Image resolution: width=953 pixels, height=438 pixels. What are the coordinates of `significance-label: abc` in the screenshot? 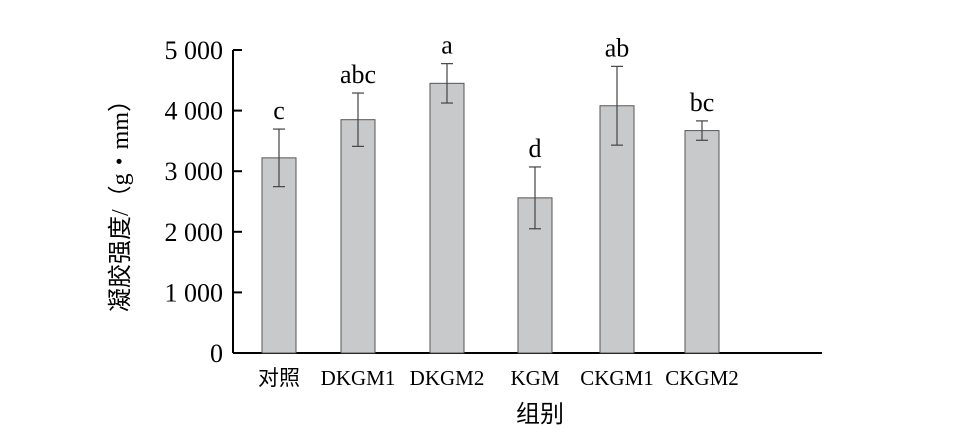 It's located at (358, 74).